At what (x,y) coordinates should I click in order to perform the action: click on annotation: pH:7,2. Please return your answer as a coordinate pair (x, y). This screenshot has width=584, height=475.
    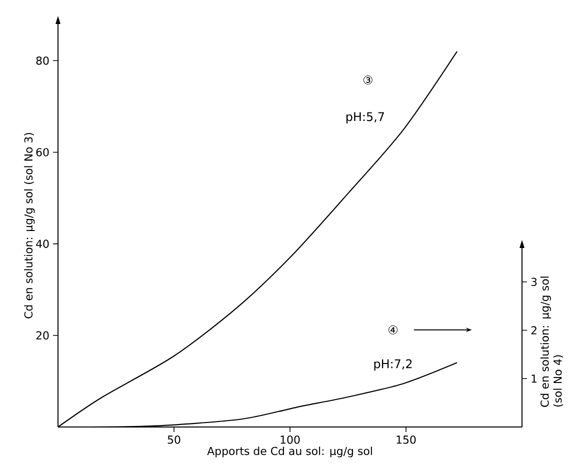
    Looking at the image, I should click on (393, 365).